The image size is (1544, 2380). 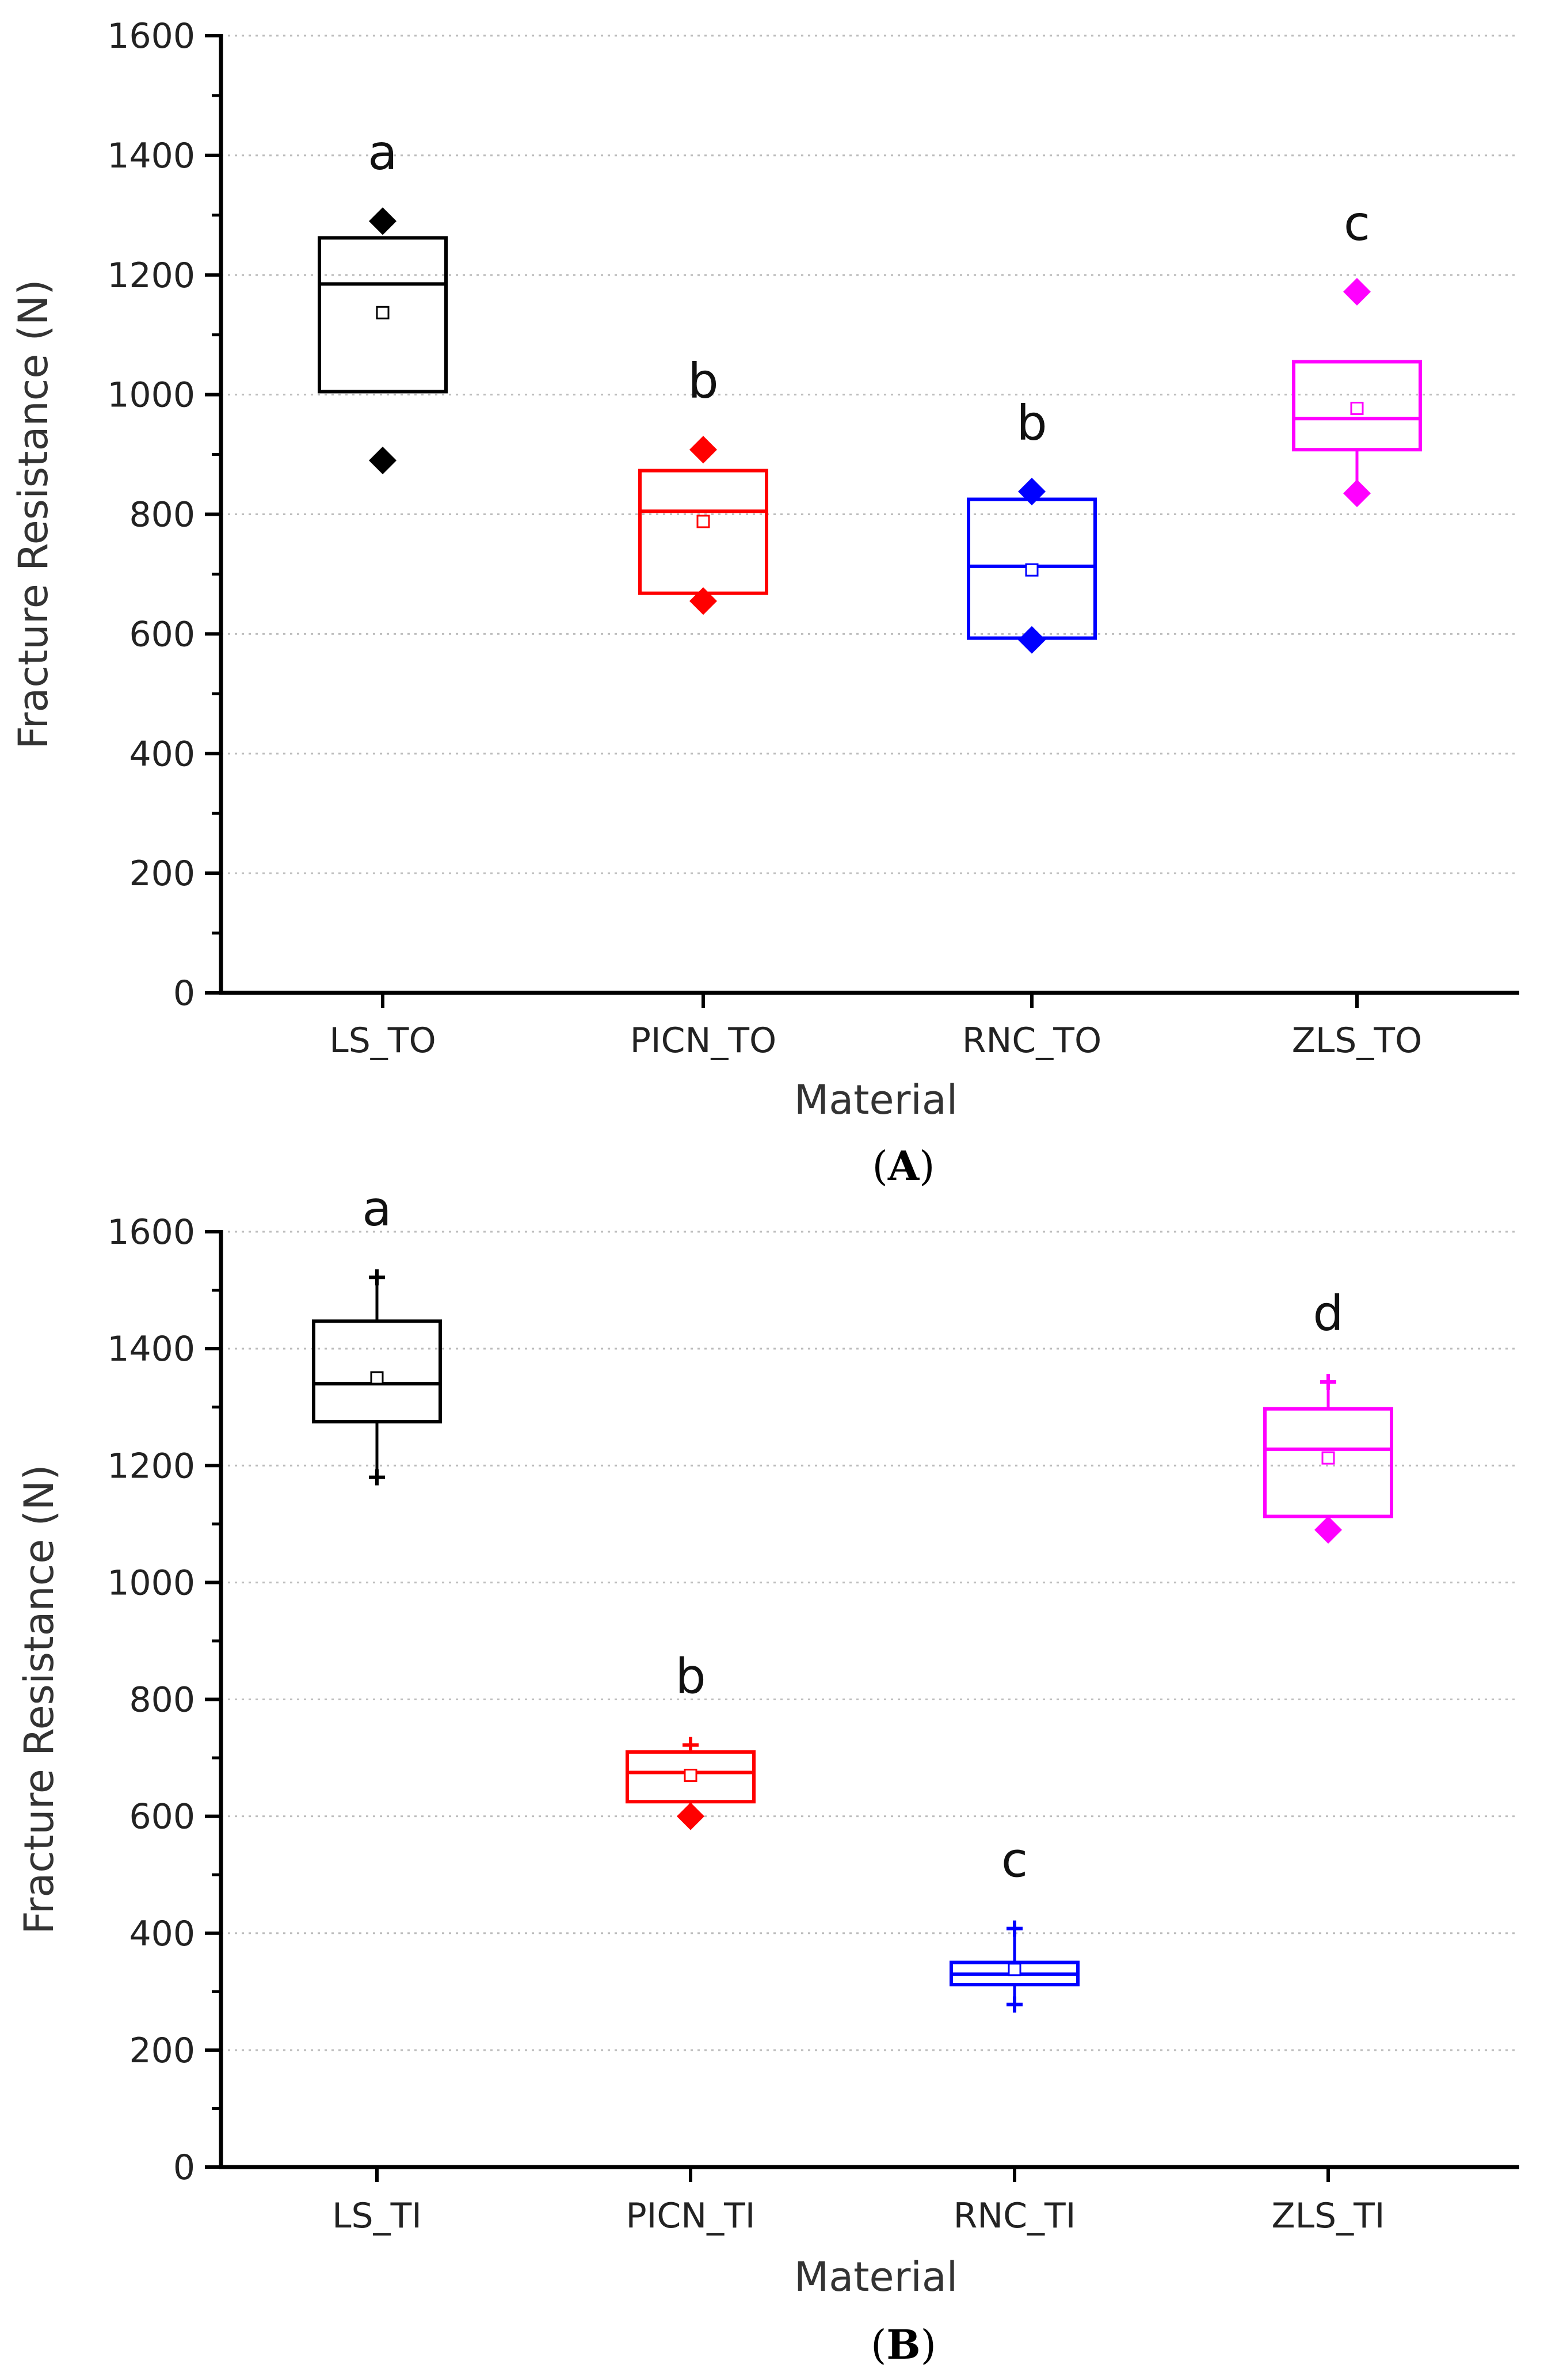 What do you see at coordinates (691, 2216) in the screenshot?
I see `x-tick-label: PICN_TI` at bounding box center [691, 2216].